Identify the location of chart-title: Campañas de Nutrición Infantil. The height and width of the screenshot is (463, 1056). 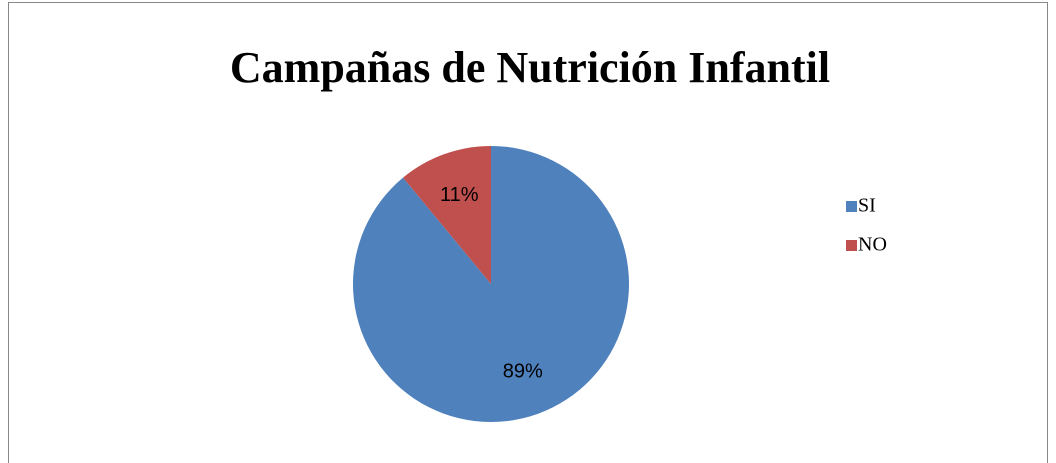
(530, 67).